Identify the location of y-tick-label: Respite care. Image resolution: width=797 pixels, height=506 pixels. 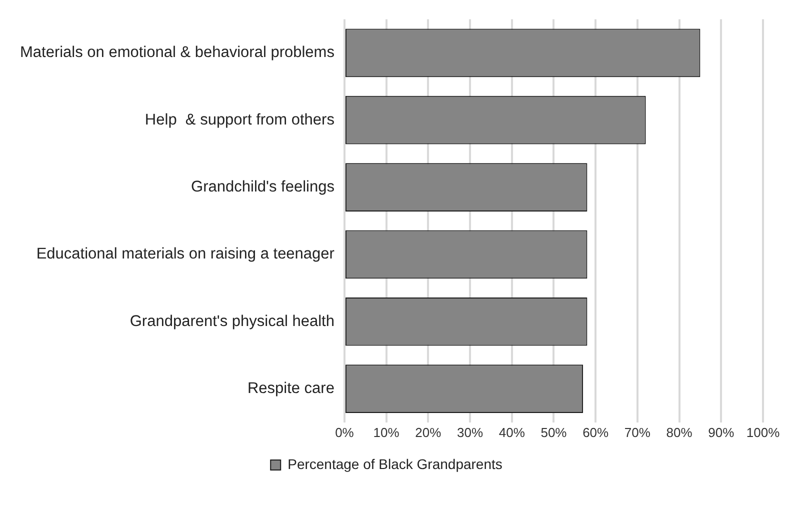
(290, 389).